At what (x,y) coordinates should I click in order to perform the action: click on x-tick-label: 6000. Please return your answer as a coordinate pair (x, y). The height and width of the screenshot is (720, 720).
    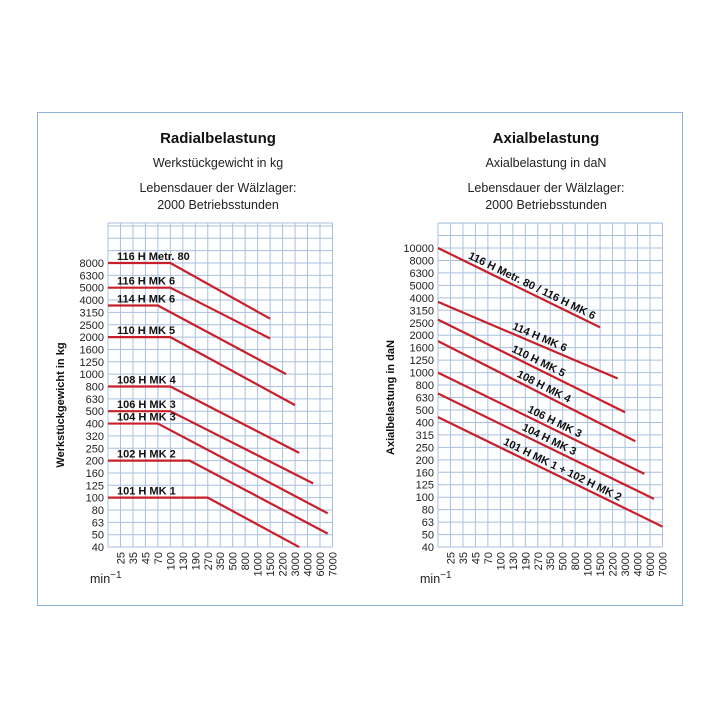
    Looking at the image, I should click on (321, 564).